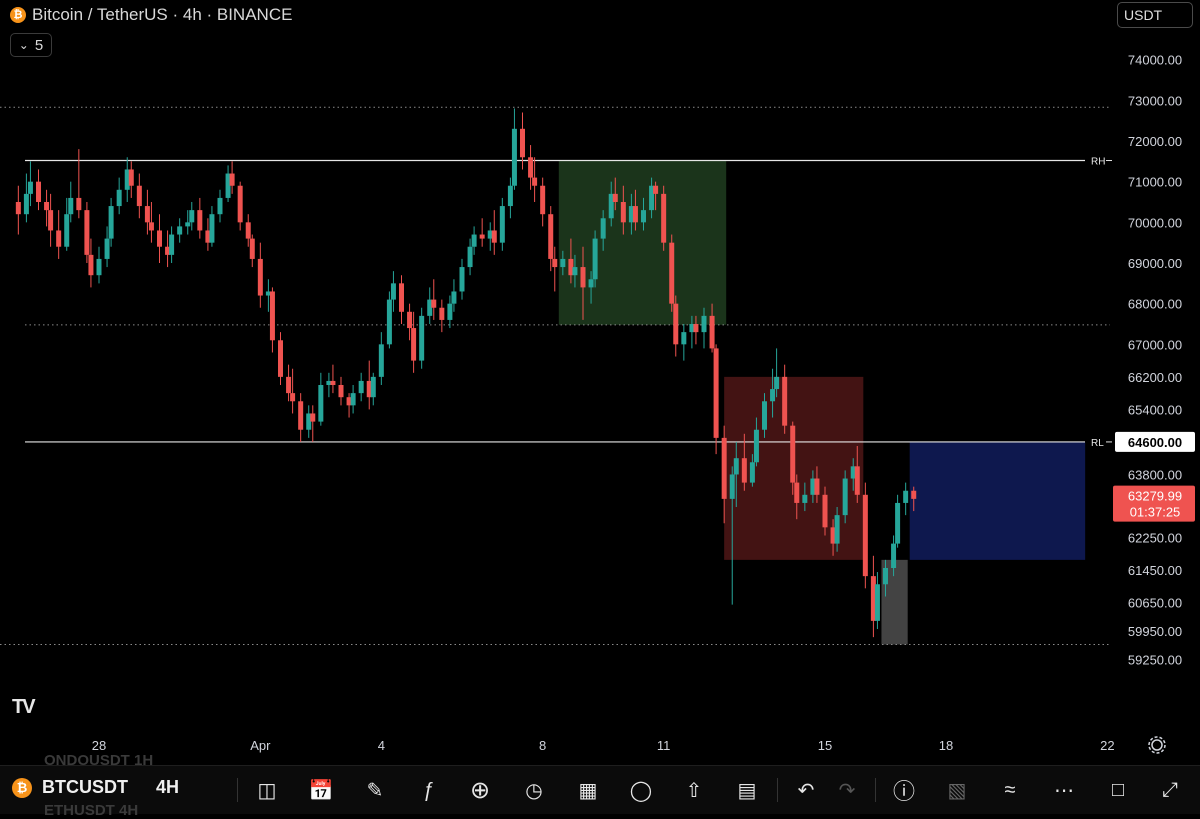 The height and width of the screenshot is (819, 1200). Describe the element at coordinates (1118, 789) in the screenshot. I see `square-icon: □` at that location.